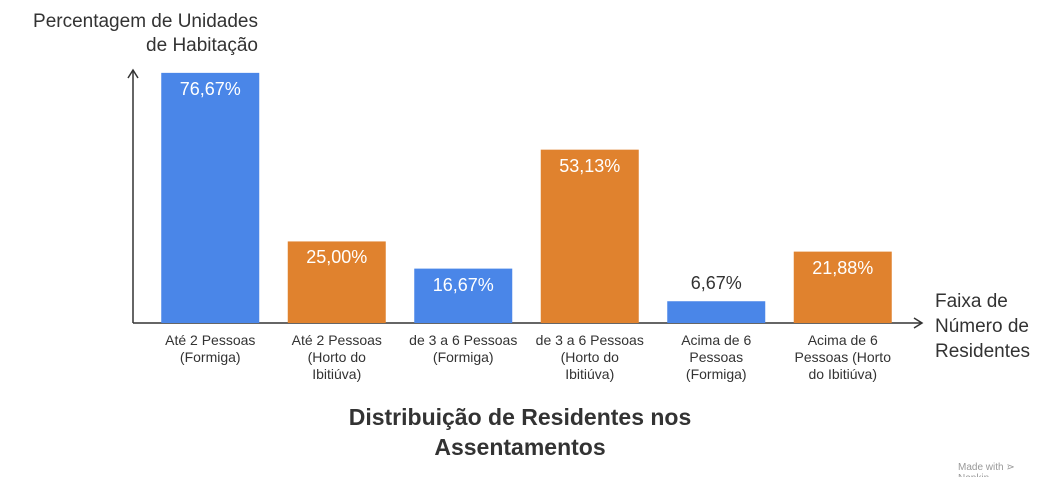 This screenshot has width=1041, height=477. What do you see at coordinates (463, 348) in the screenshot?
I see `x-tick-label: de 3 a 6 Pessoas (Formiga)` at bounding box center [463, 348].